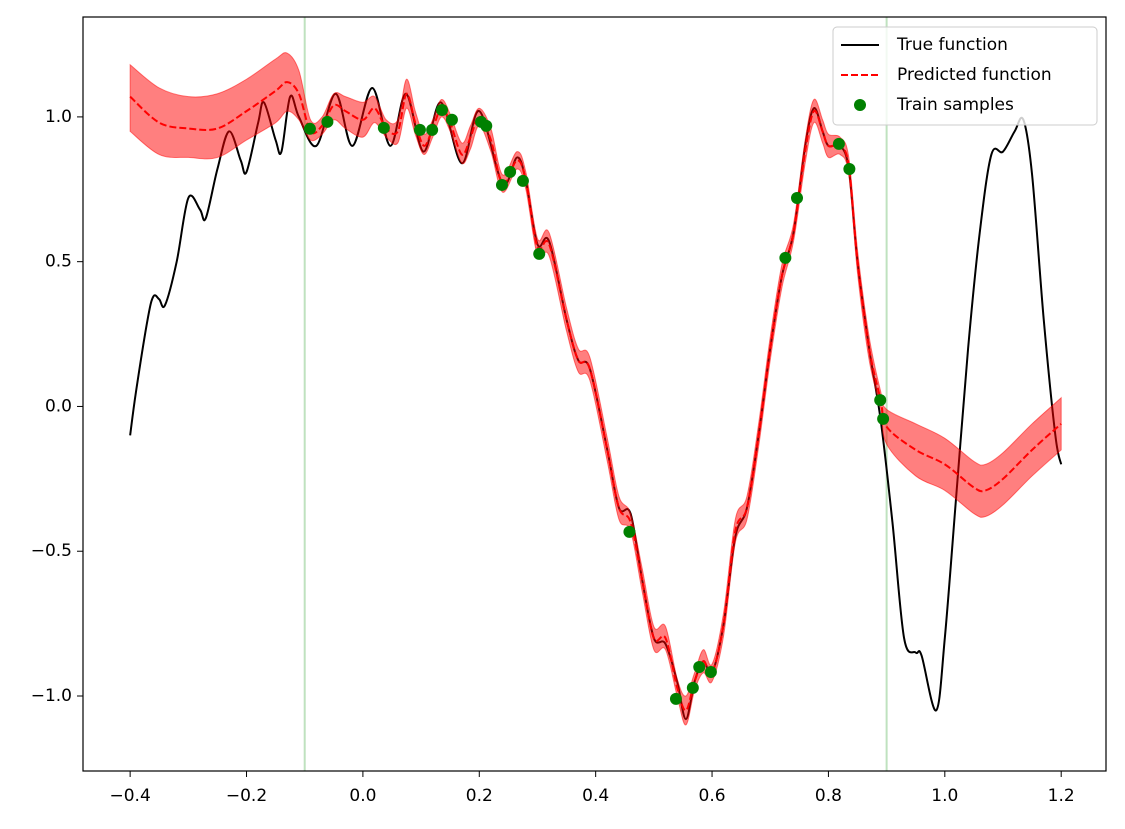 Image resolution: width=1125 pixels, height=829 pixels. I want to click on x-tick-label: 0.2, so click(479, 796).